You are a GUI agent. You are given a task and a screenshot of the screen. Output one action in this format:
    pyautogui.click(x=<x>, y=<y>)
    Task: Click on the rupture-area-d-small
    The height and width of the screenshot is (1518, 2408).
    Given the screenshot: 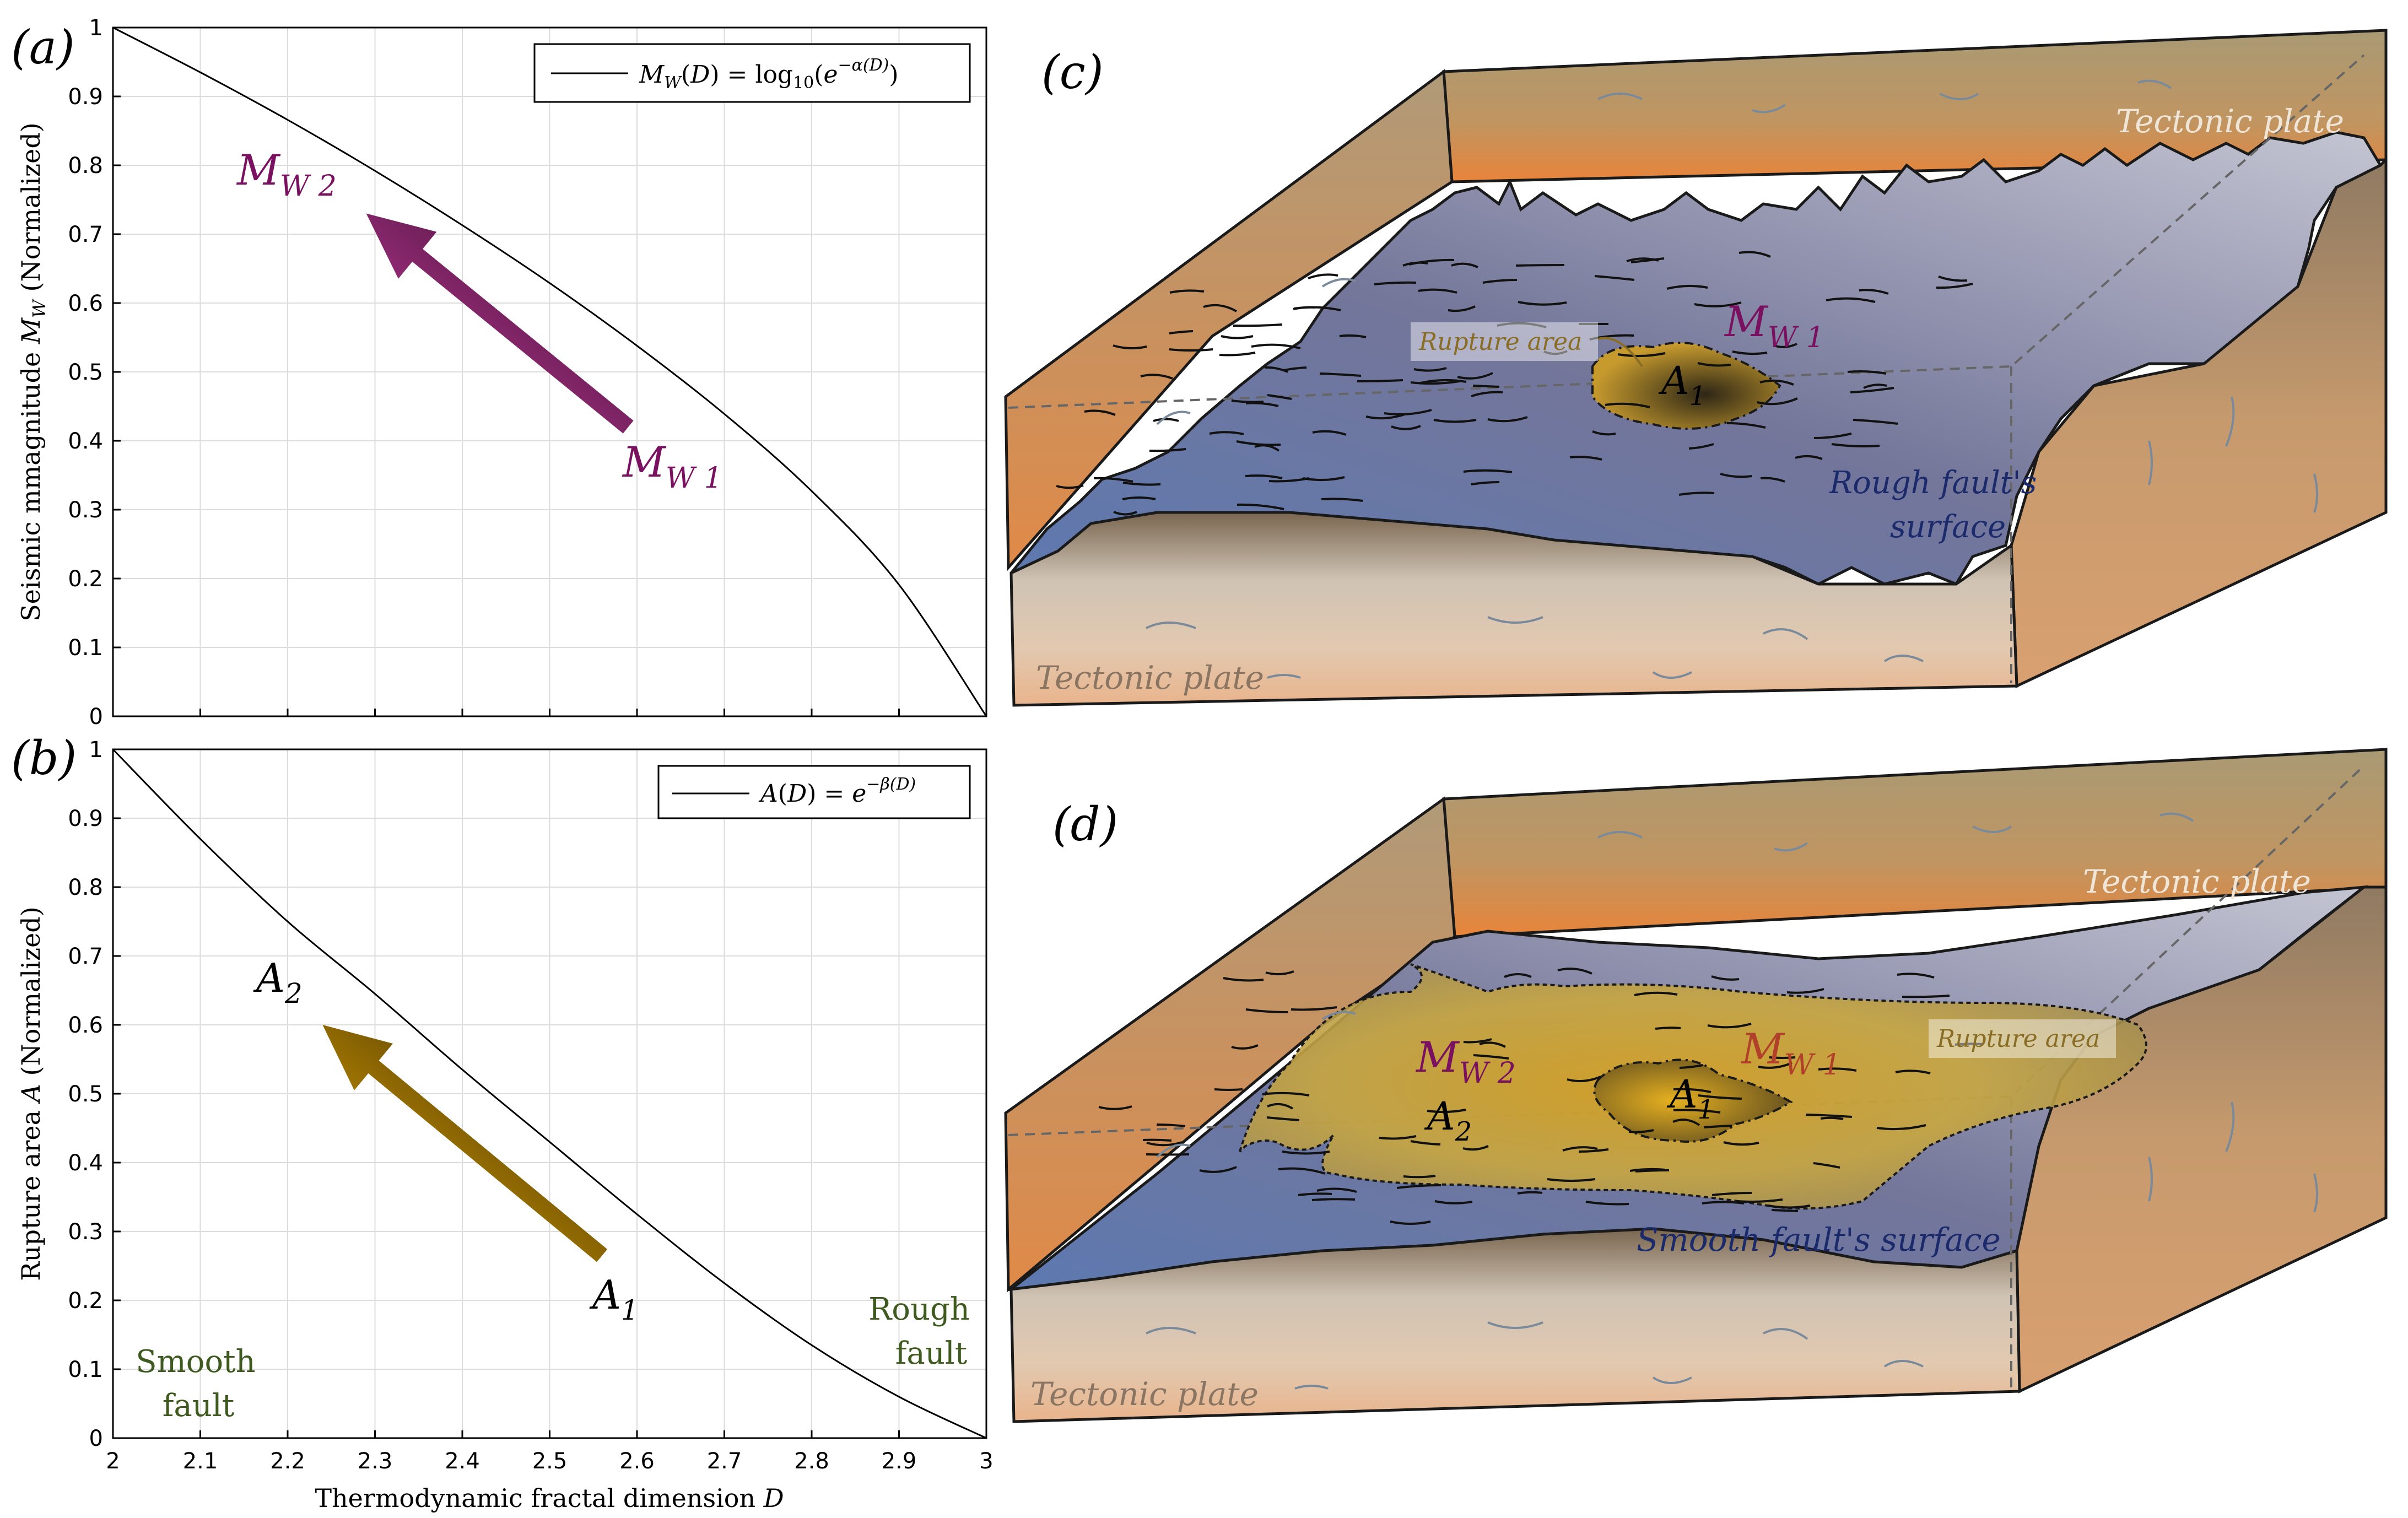 What is the action you would take?
    pyautogui.click(x=1693, y=1101)
    